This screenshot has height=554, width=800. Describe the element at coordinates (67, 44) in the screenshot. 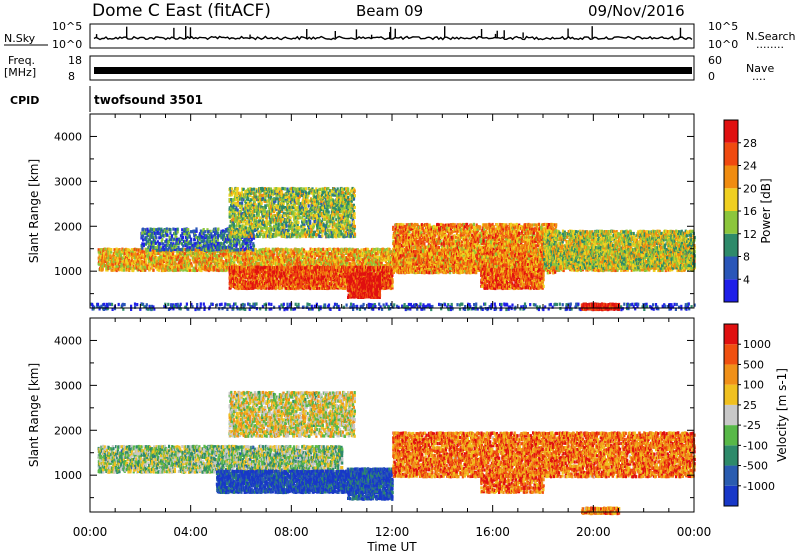

I see `nsky-tick-bottom: 10^0` at that location.